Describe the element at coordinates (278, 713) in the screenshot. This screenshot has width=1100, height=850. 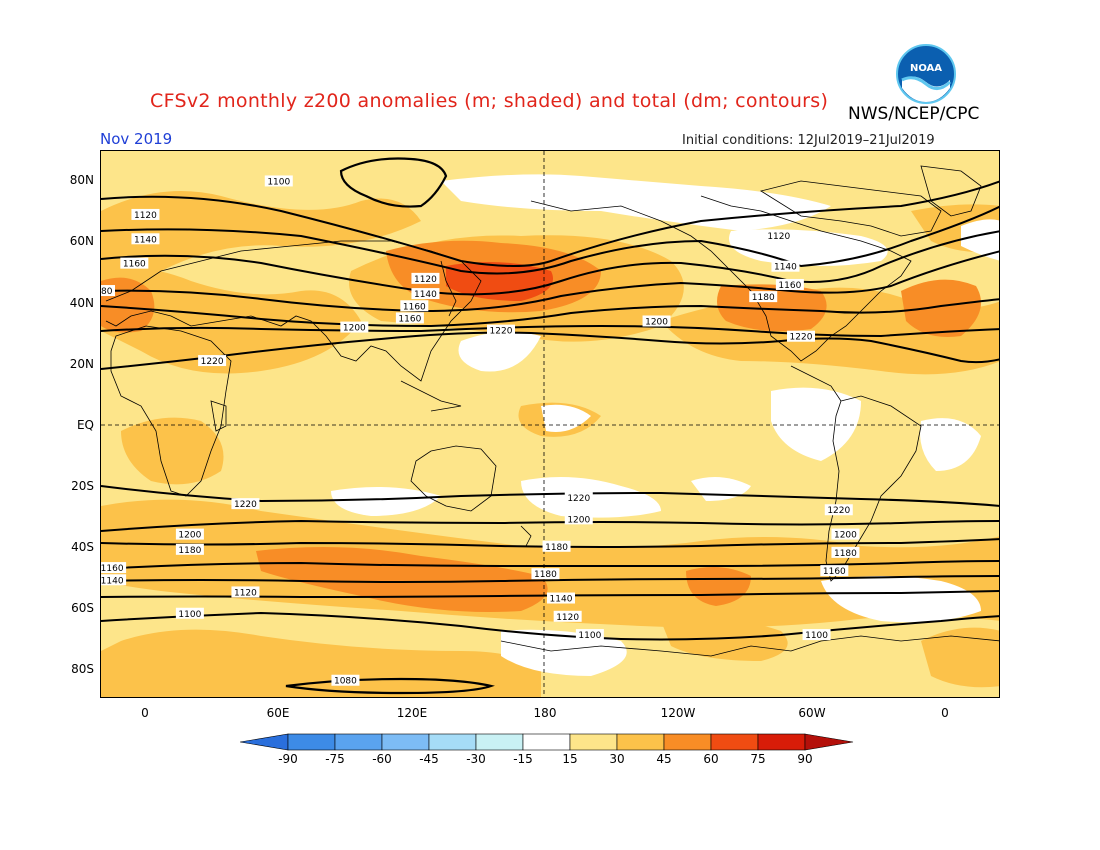
I see `lon-label-60e: 60E` at that location.